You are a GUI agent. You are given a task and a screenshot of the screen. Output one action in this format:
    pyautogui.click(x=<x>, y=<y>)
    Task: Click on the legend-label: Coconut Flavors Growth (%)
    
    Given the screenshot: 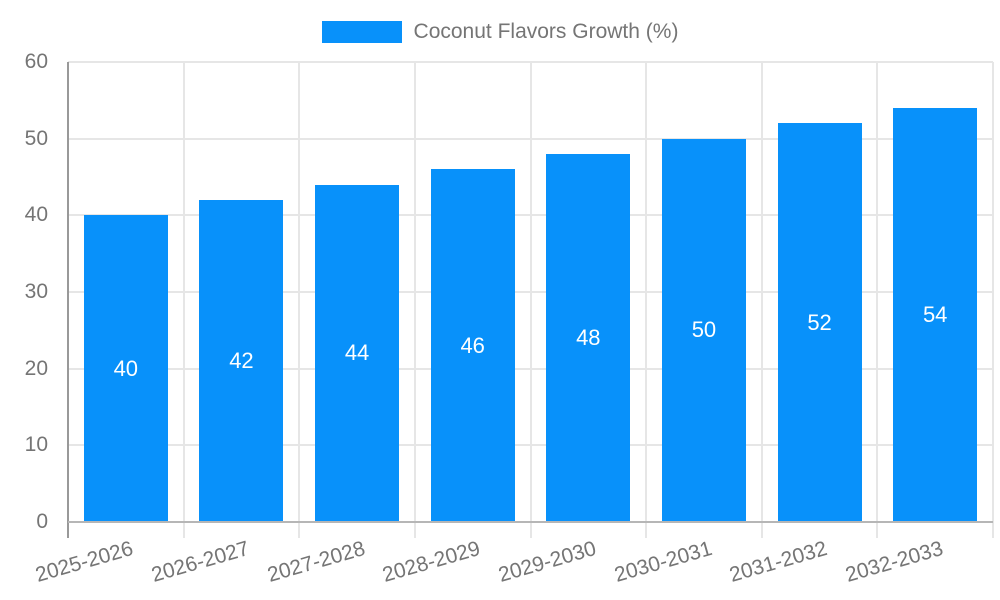 What is the action you would take?
    pyautogui.click(x=546, y=31)
    